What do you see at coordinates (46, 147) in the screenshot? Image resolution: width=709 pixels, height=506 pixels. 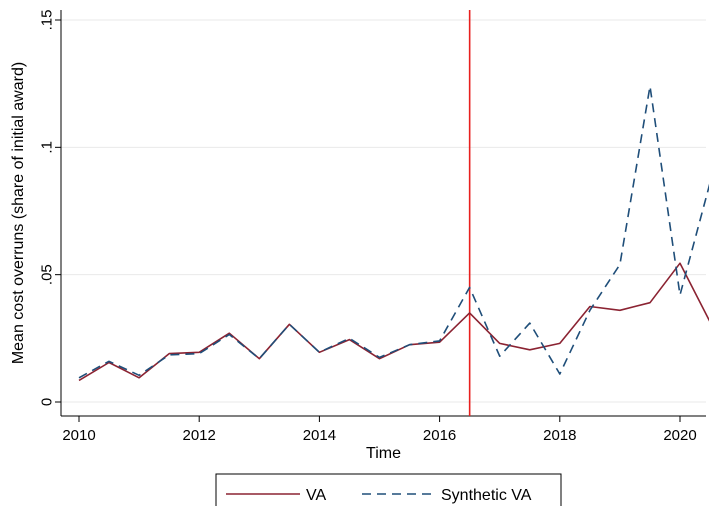 I see `y-tick-label-2: .1` at bounding box center [46, 147].